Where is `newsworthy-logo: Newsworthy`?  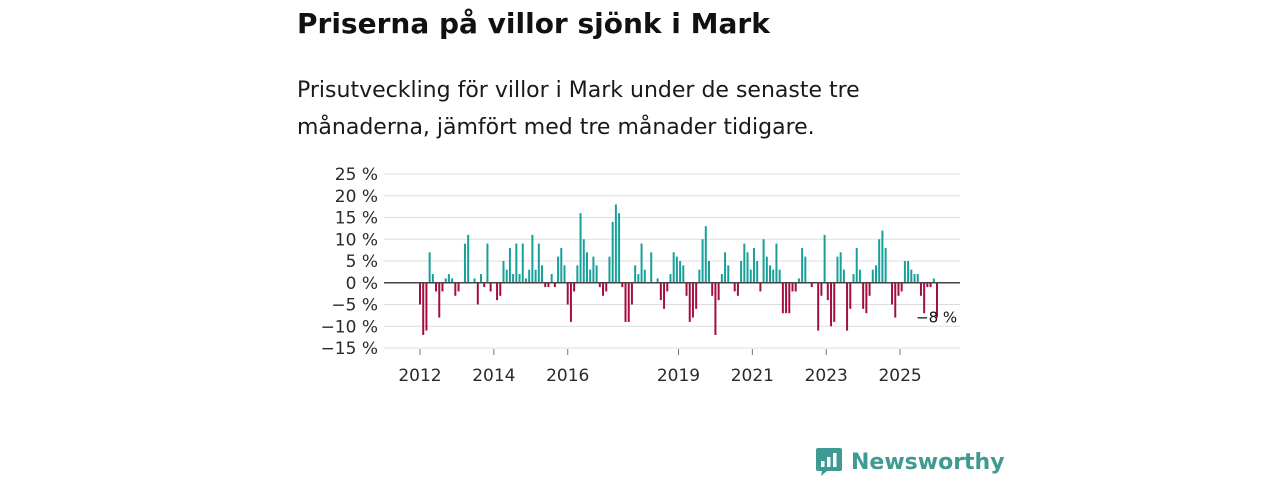
newsworthy-logo: Newsworthy is located at coordinates (910, 462).